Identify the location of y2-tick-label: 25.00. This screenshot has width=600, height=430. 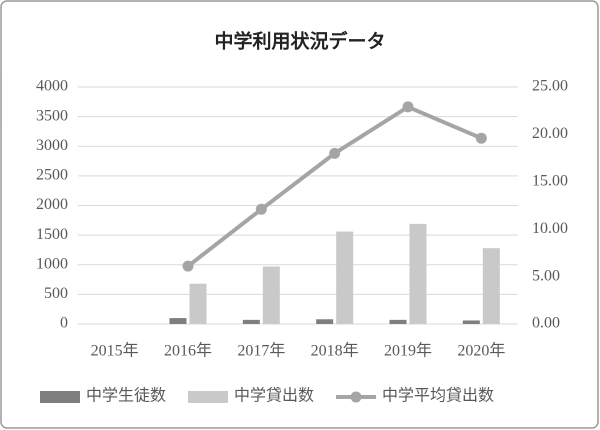
(550, 86).